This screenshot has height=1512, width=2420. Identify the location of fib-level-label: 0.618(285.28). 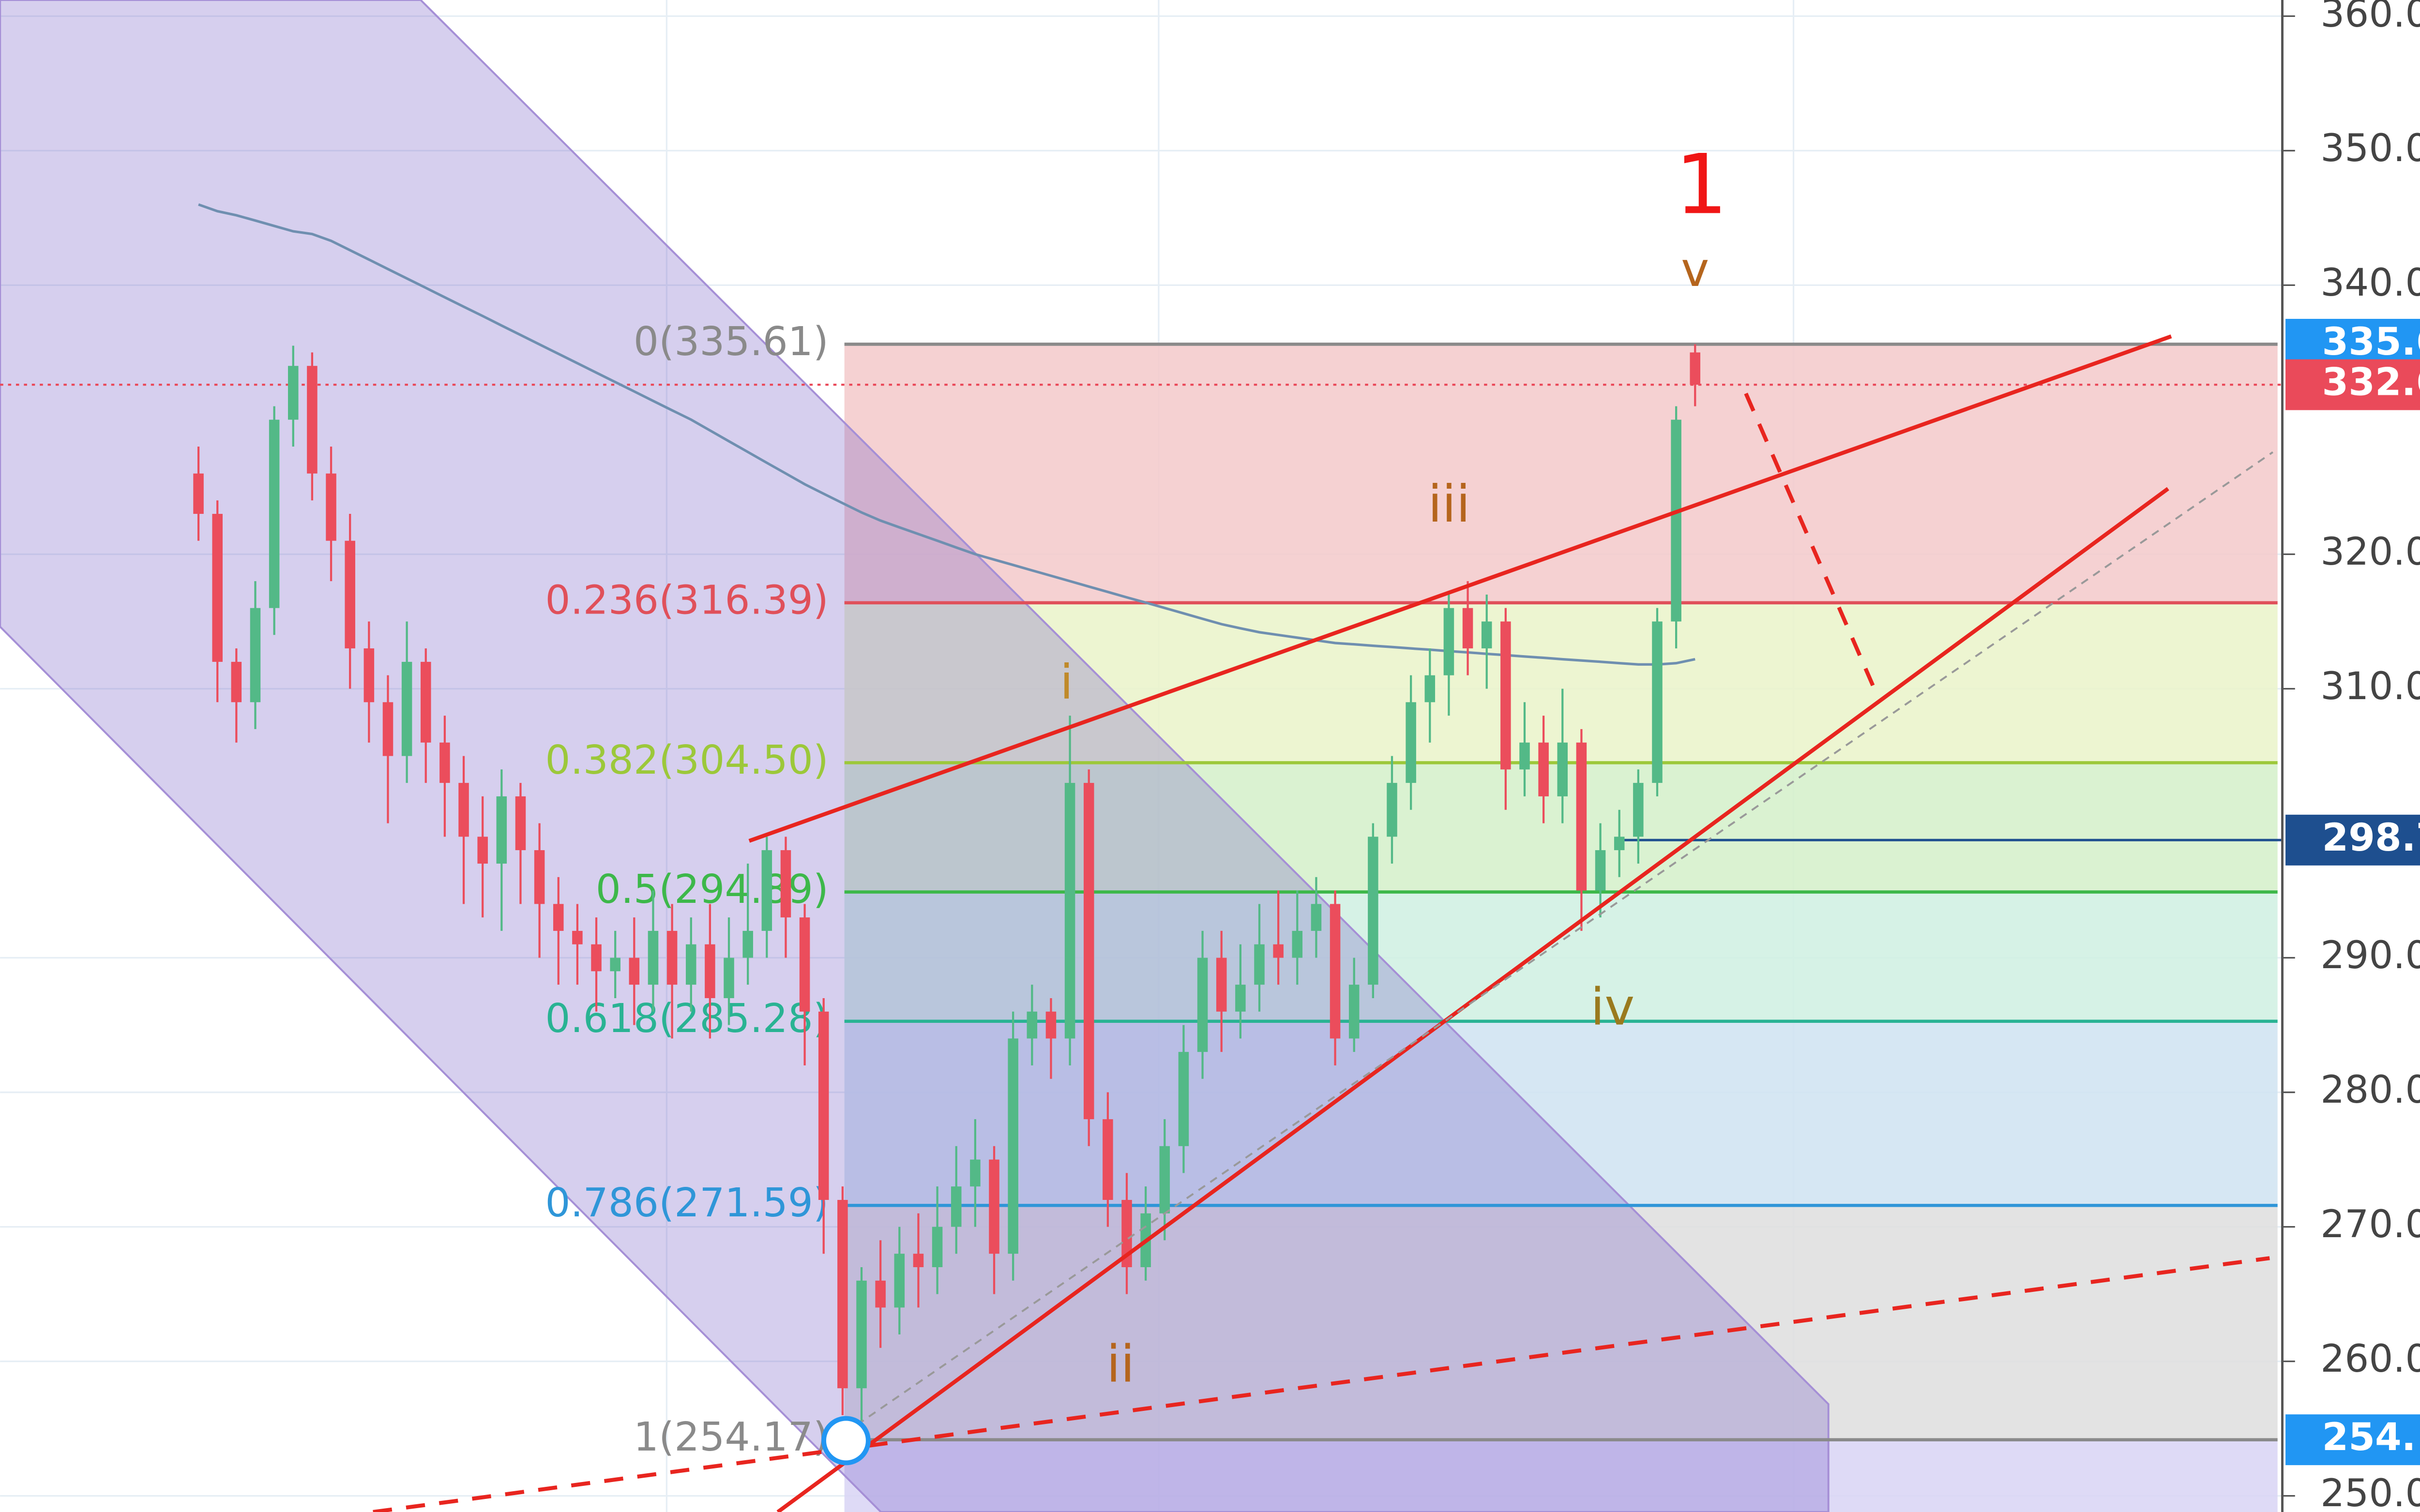
(686, 1019).